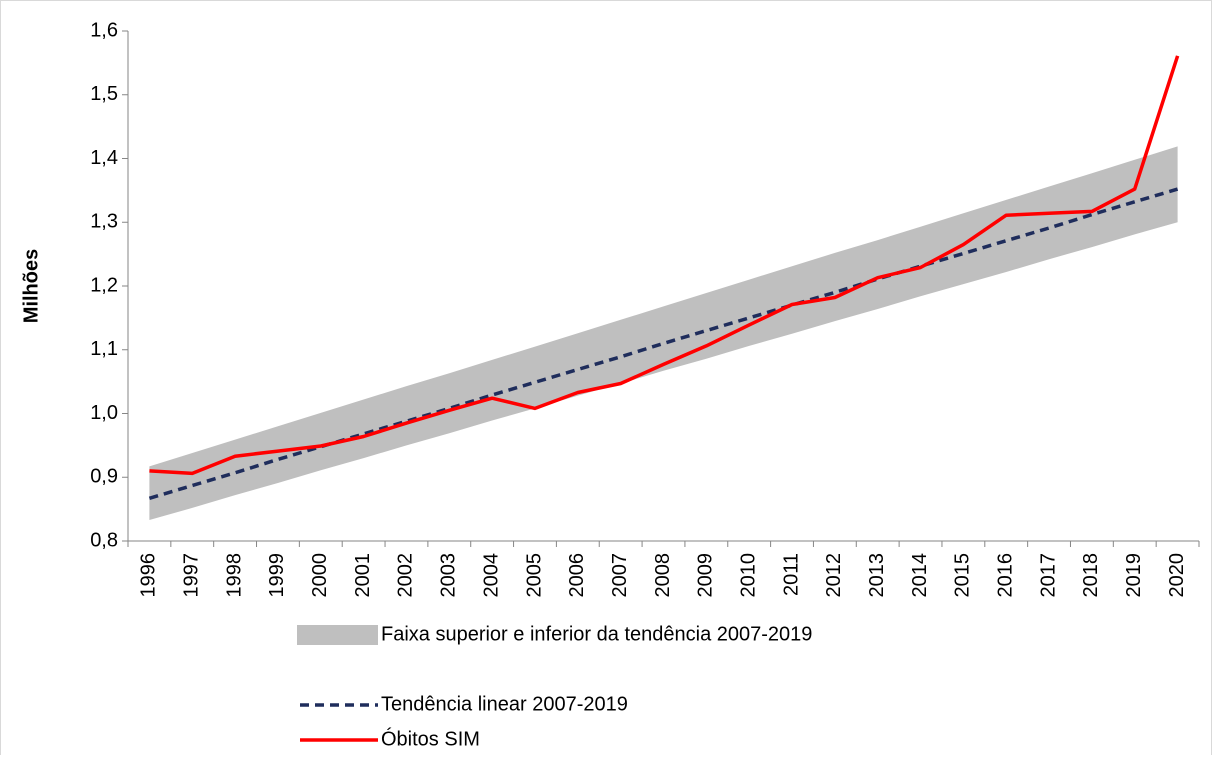  What do you see at coordinates (834, 575) in the screenshot?
I see `x-tick-label: 2012` at bounding box center [834, 575].